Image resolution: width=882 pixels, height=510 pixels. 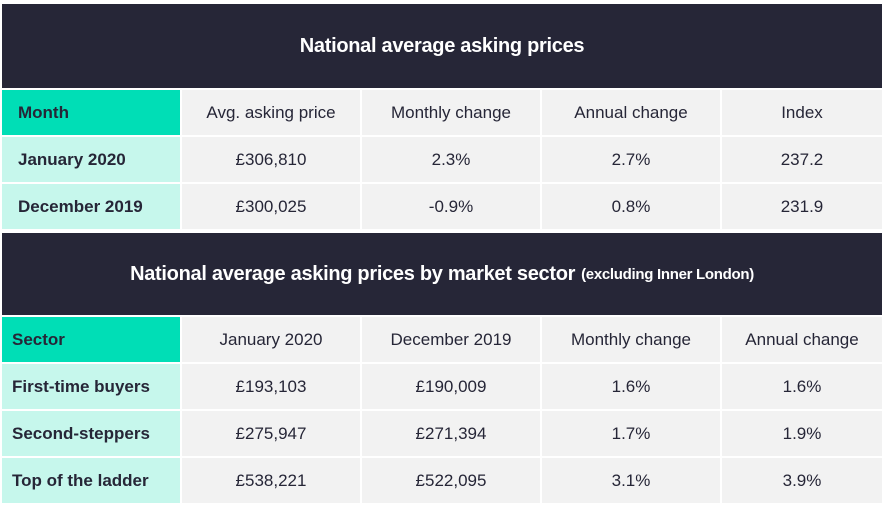 I want to click on row-dec-price: £522,095, so click(x=452, y=481).